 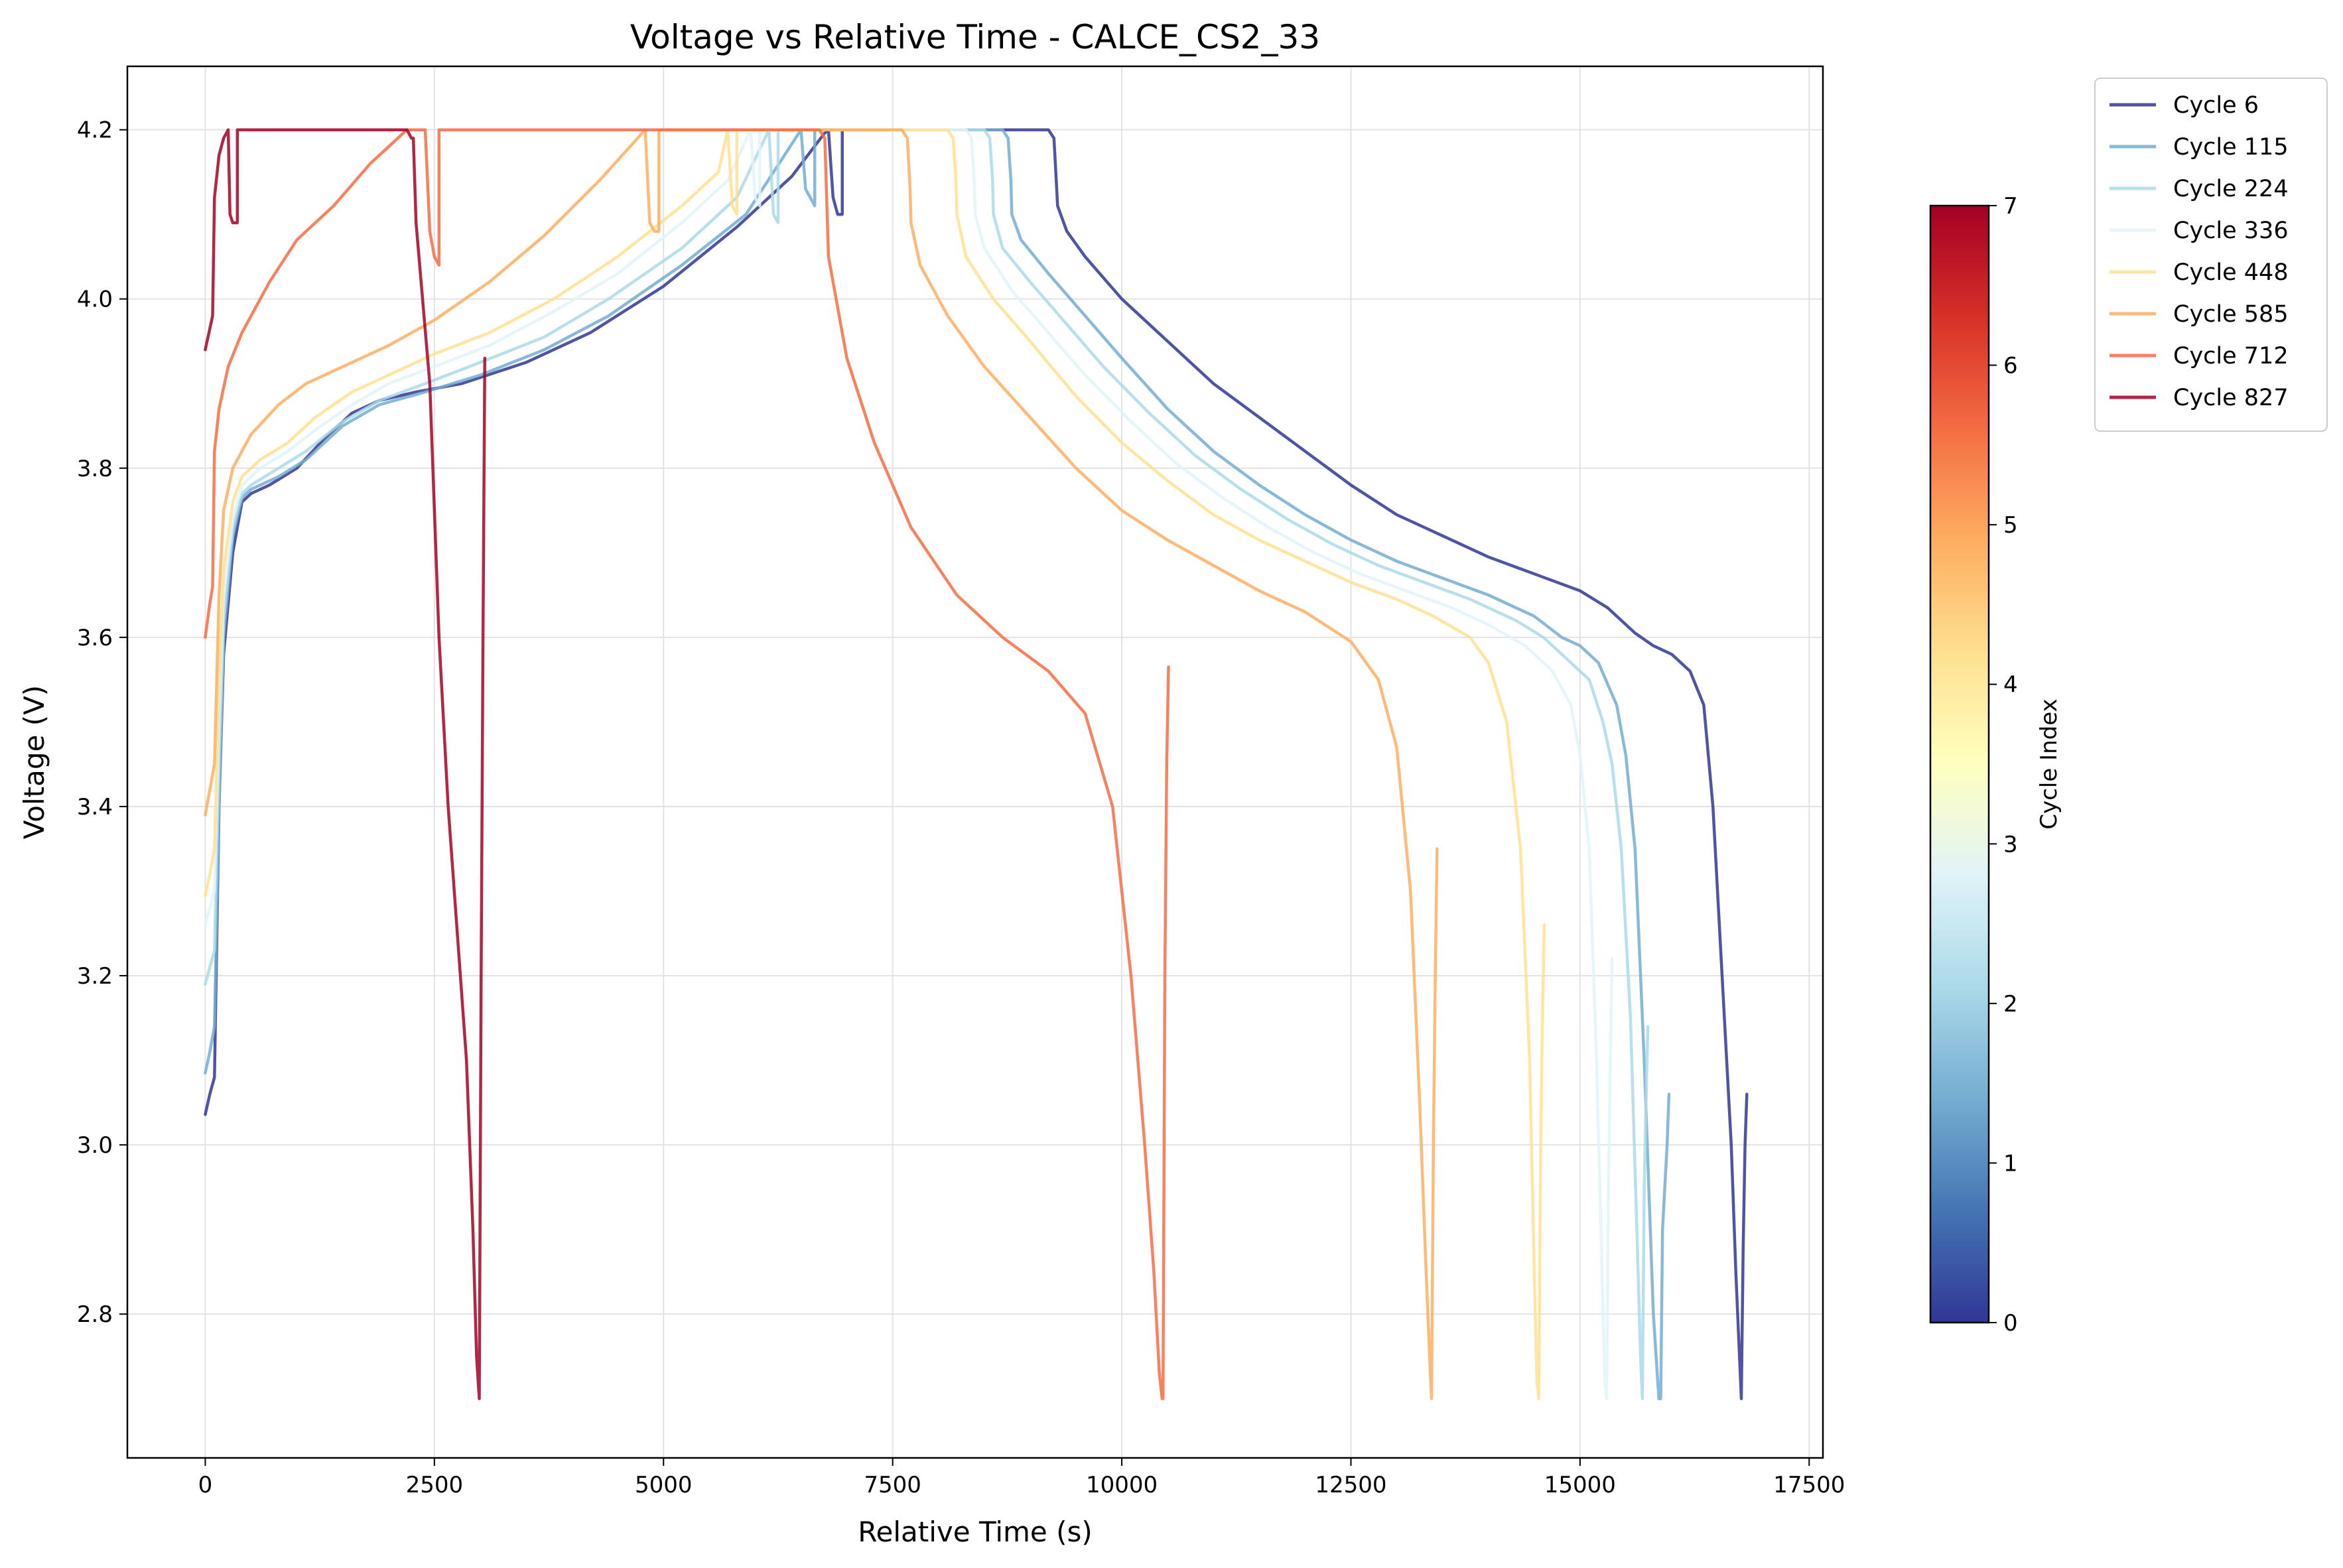 I want to click on legend-label: Cycle 6, so click(x=2216, y=105).